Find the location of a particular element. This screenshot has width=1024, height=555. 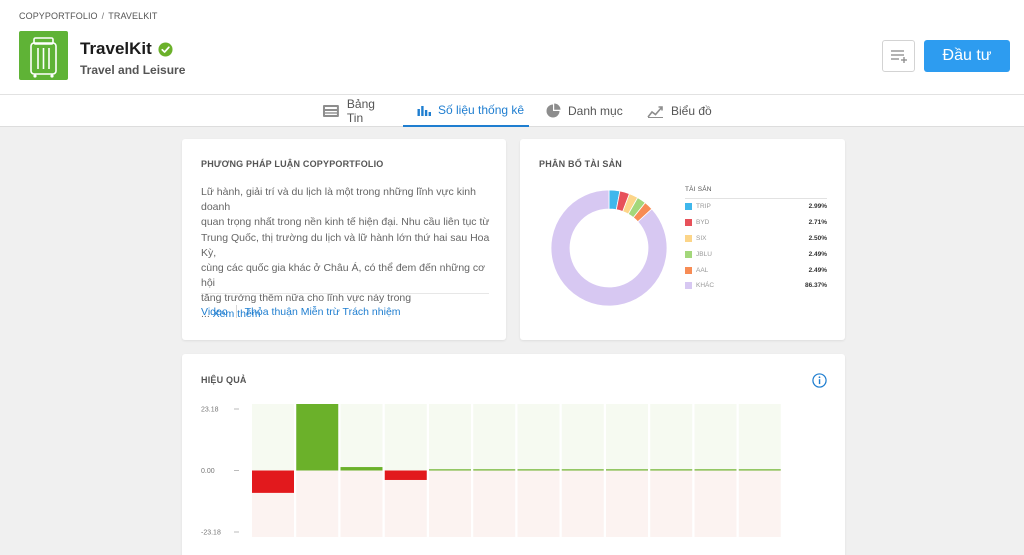

tab-news-feed: Bảng Tin is located at coordinates (358, 111).